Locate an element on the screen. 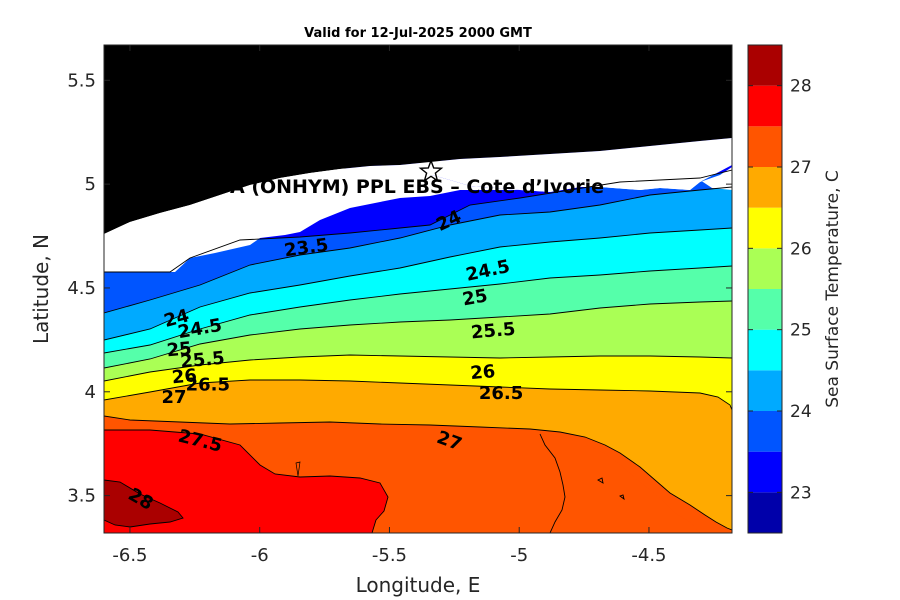 The width and height of the screenshot is (900, 600). y-tick-label: 5.5 is located at coordinates (81, 80).